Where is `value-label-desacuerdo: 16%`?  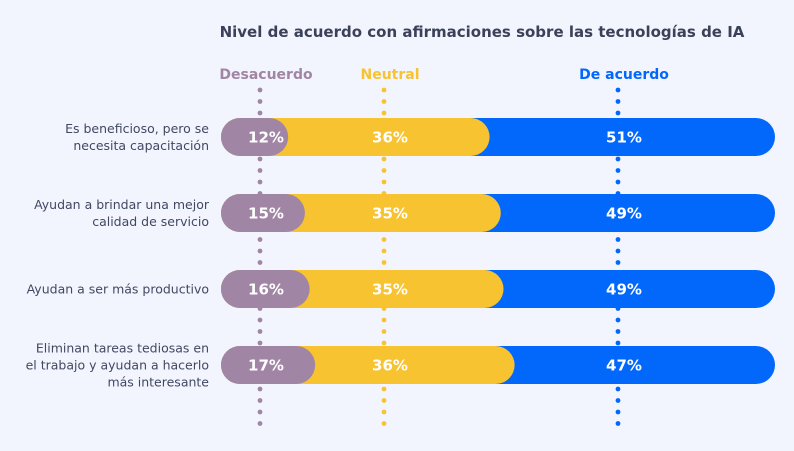 value-label-desacuerdo: 16% is located at coordinates (266, 290).